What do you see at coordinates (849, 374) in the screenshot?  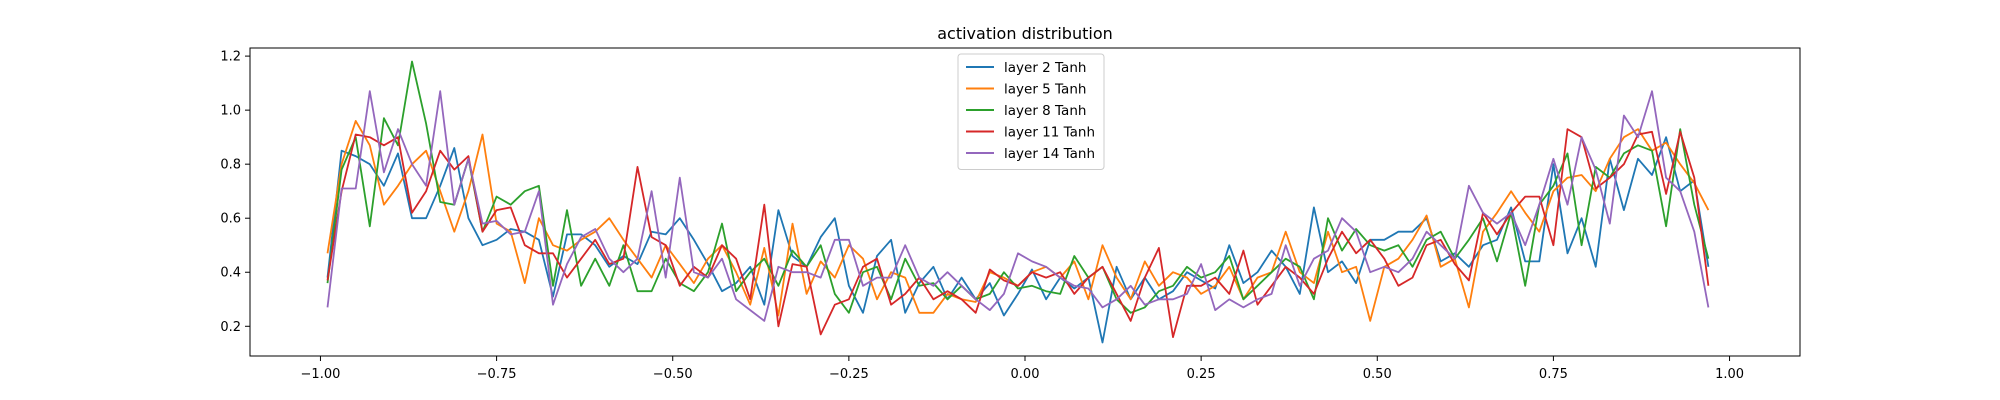 I see `x-tick-label-3: −0.25` at bounding box center [849, 374].